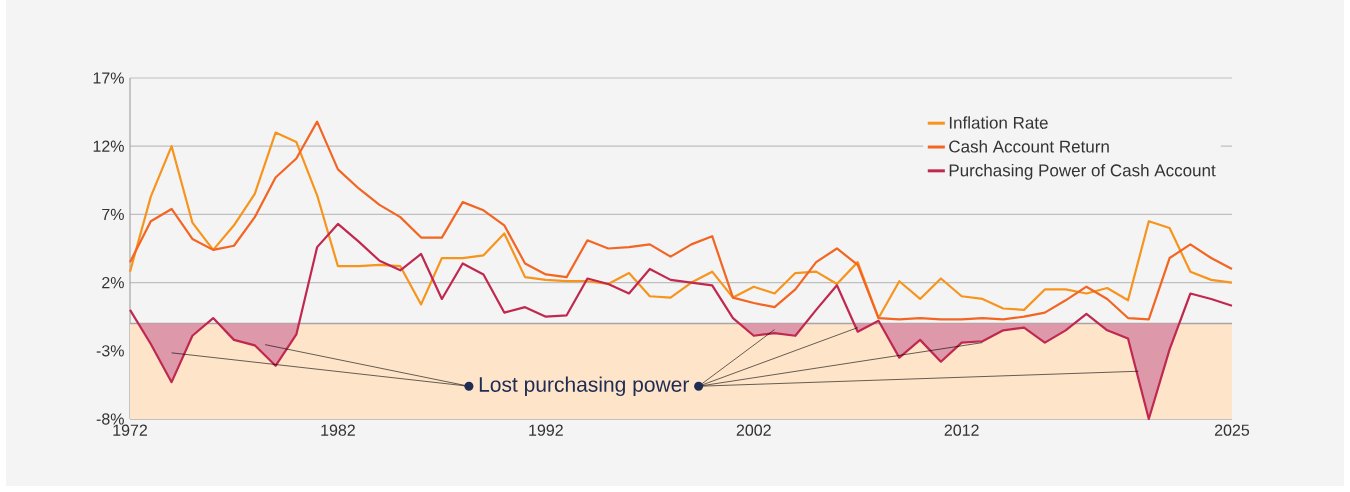  What do you see at coordinates (1232, 430) in the screenshot?
I see `x-tick-label: 2025` at bounding box center [1232, 430].